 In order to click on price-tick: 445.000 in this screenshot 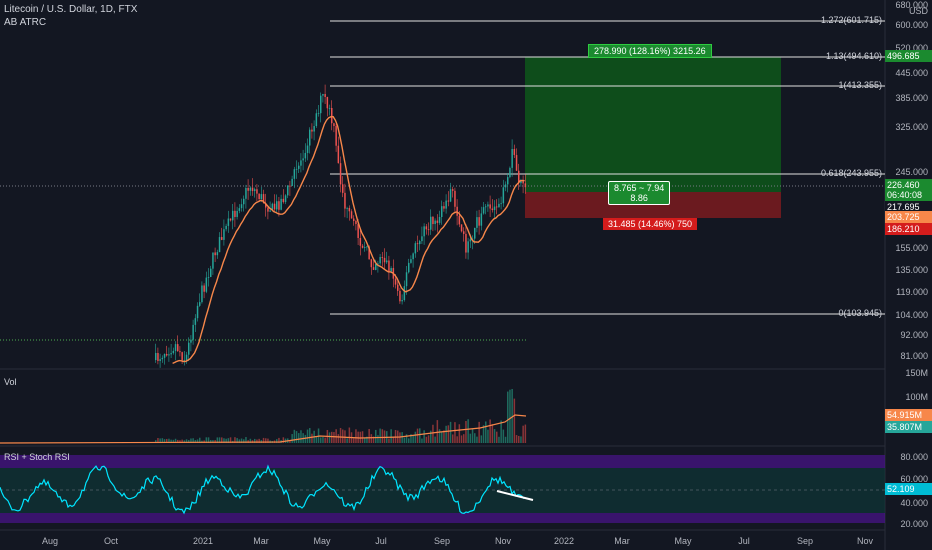, I will do `click(911, 73)`.